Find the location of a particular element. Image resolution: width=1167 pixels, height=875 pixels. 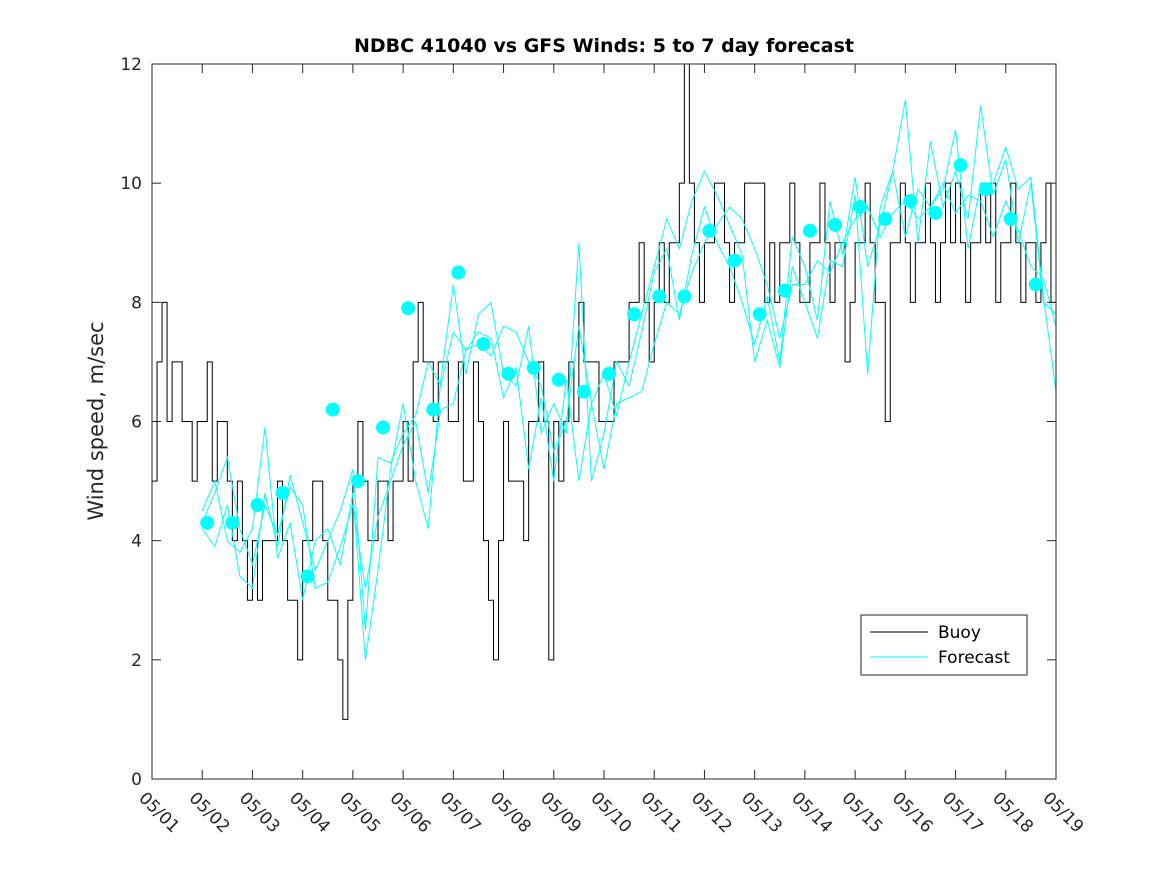

legend-box is located at coordinates (944, 645).